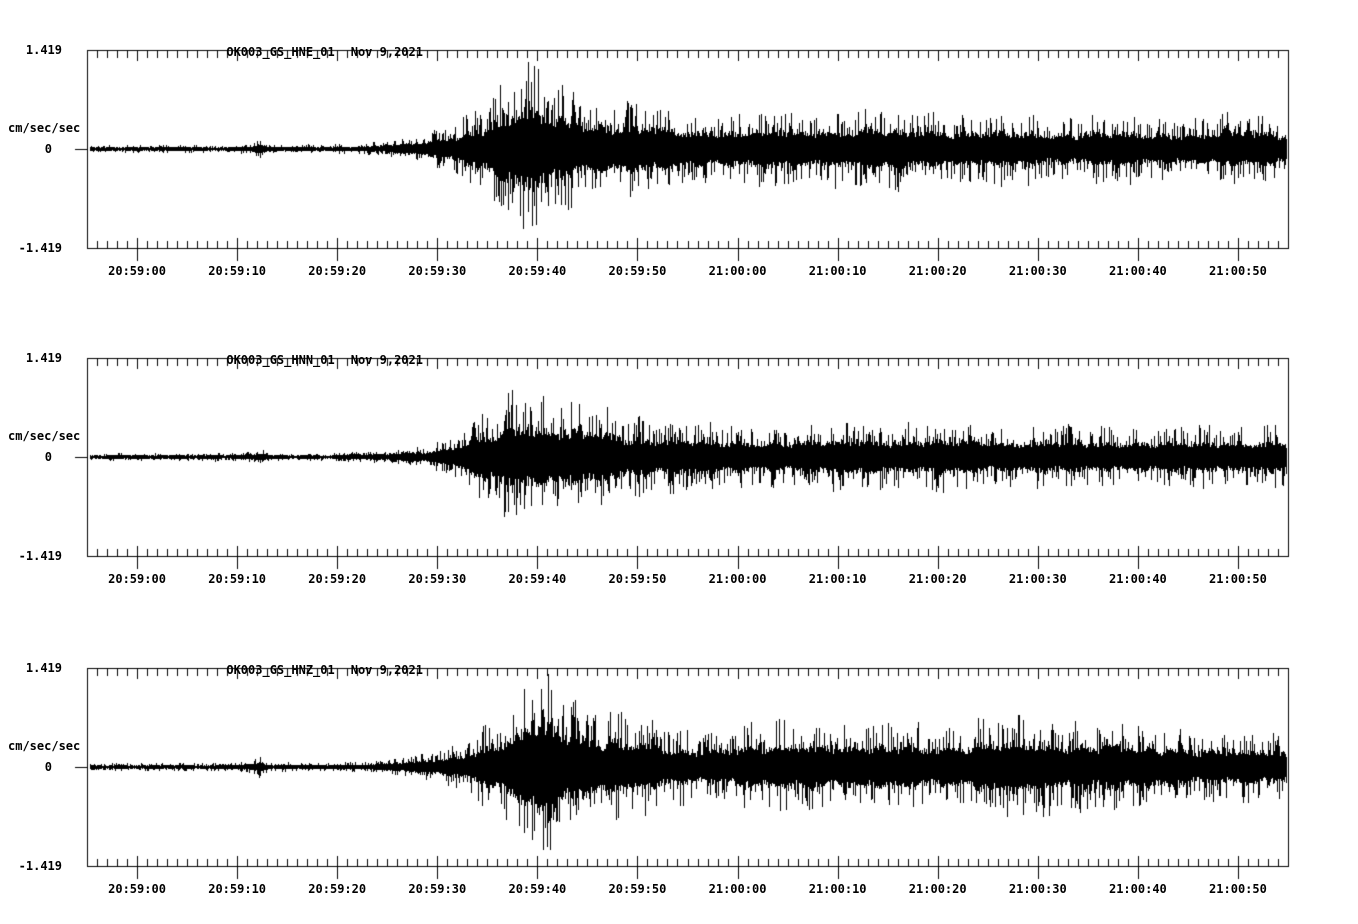 The width and height of the screenshot is (1358, 924). What do you see at coordinates (280, 52) in the screenshot?
I see `station-channel-label: OK003_GS_HNE_01` at bounding box center [280, 52].